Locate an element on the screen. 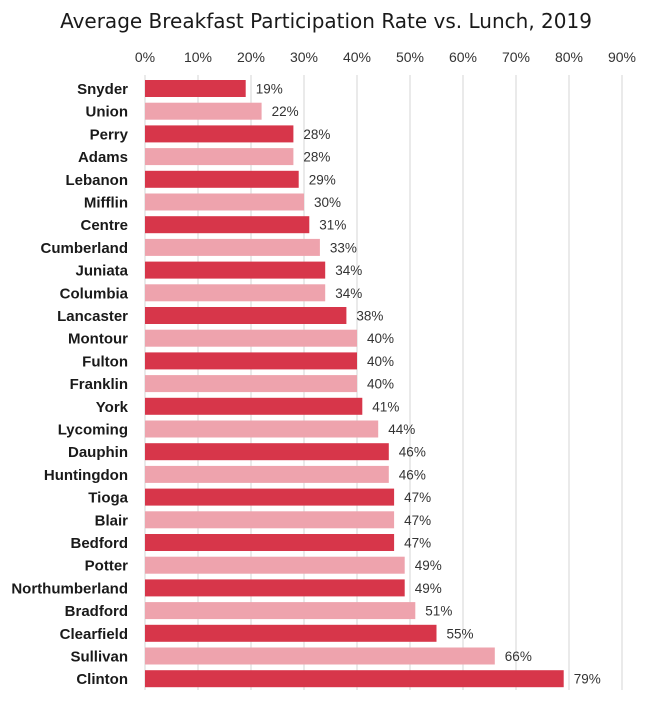 The height and width of the screenshot is (705, 652). category-label: Snyder is located at coordinates (102, 89).